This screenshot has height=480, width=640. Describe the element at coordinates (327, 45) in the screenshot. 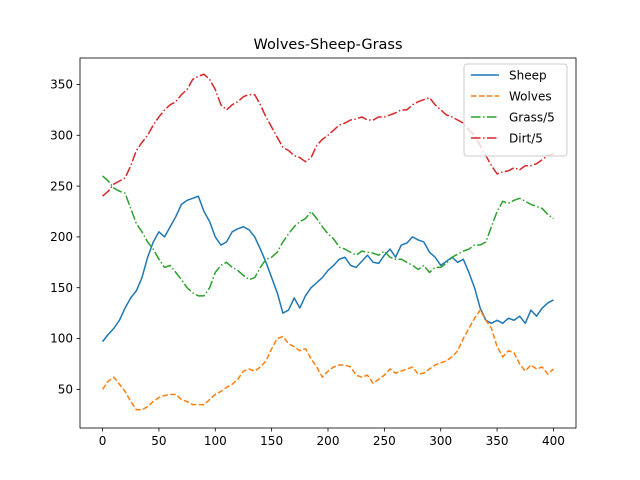

I see `chart-title: Wolves-Sheep-Grass` at that location.